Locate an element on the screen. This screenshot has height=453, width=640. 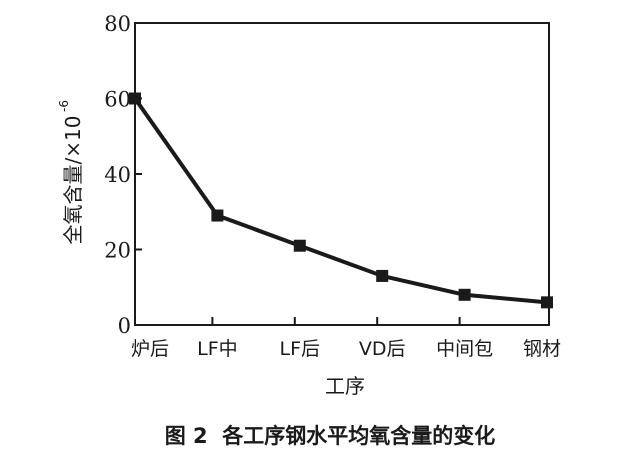
y-axis-label-exponent: -6 is located at coordinates (64, 106).